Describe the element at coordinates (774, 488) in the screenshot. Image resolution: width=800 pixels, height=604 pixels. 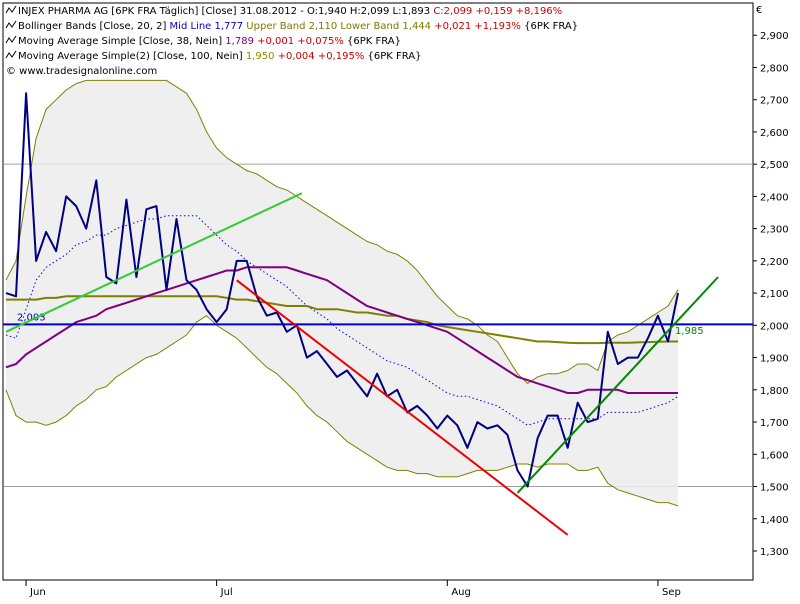
I see `y-tick-label-14: 1,500` at that location.